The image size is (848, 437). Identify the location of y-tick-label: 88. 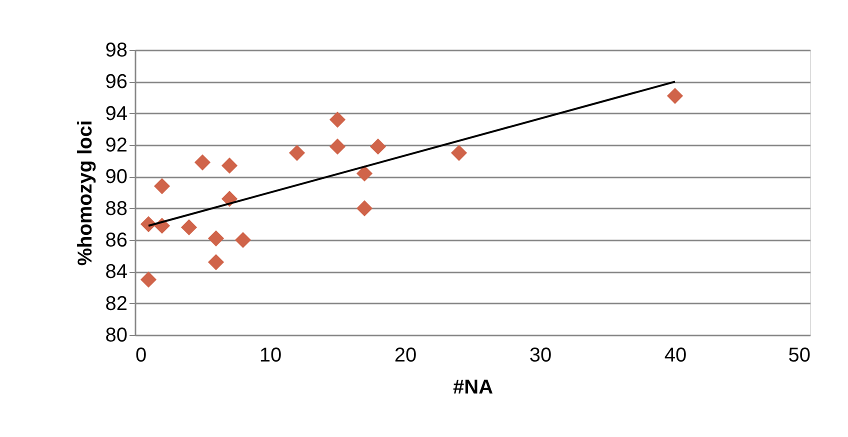
(116, 209).